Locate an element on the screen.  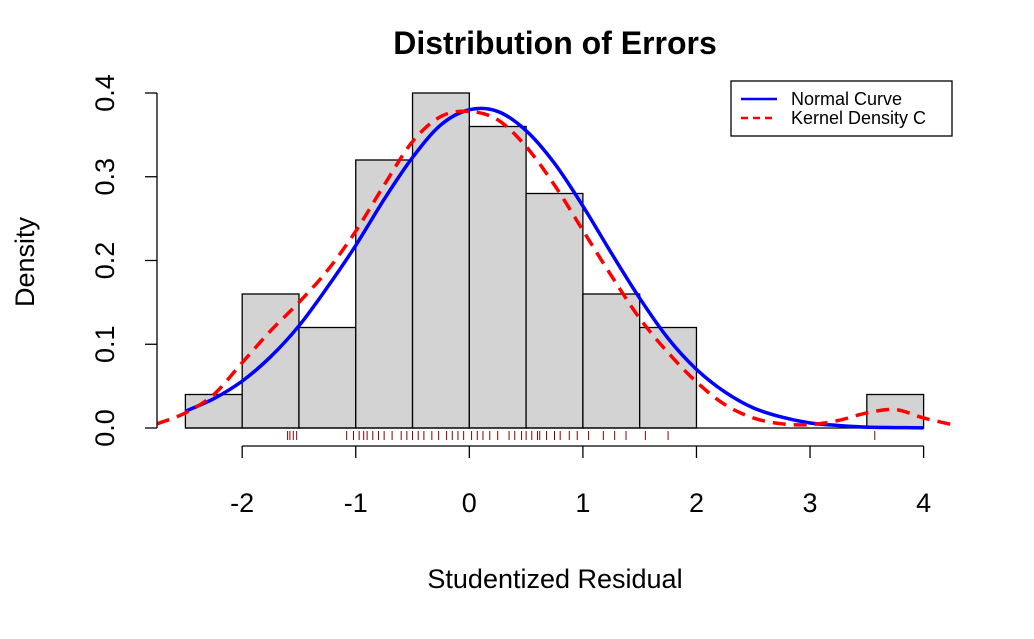
y-tick-label: 0.0 is located at coordinates (105, 428).